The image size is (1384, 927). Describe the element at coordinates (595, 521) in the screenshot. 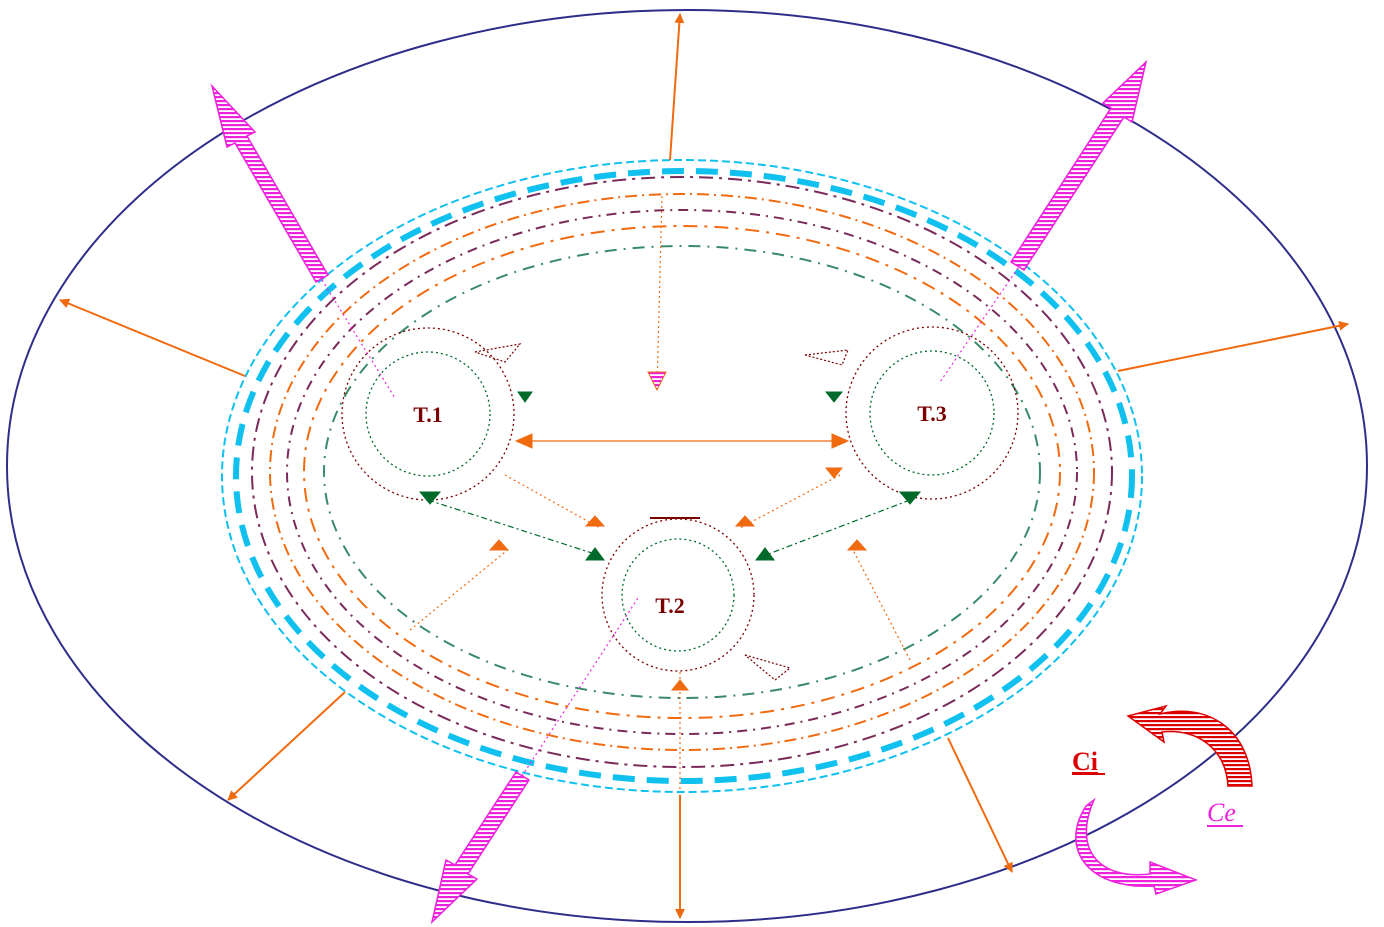

I see `arrowhead-orange-t2-left` at that location.